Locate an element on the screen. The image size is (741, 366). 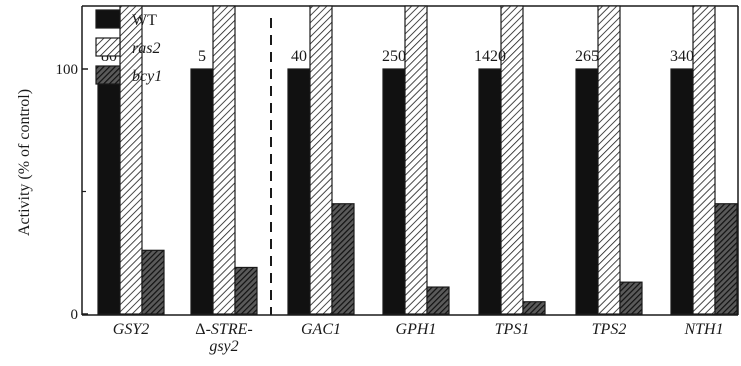
legend-swatch-WT is located at coordinates (108, 19).